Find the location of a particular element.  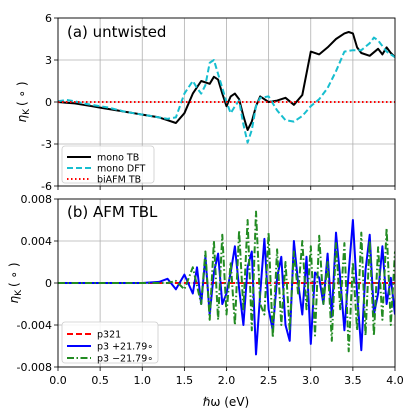

legend-label: mono DFT is located at coordinates (121, 169).